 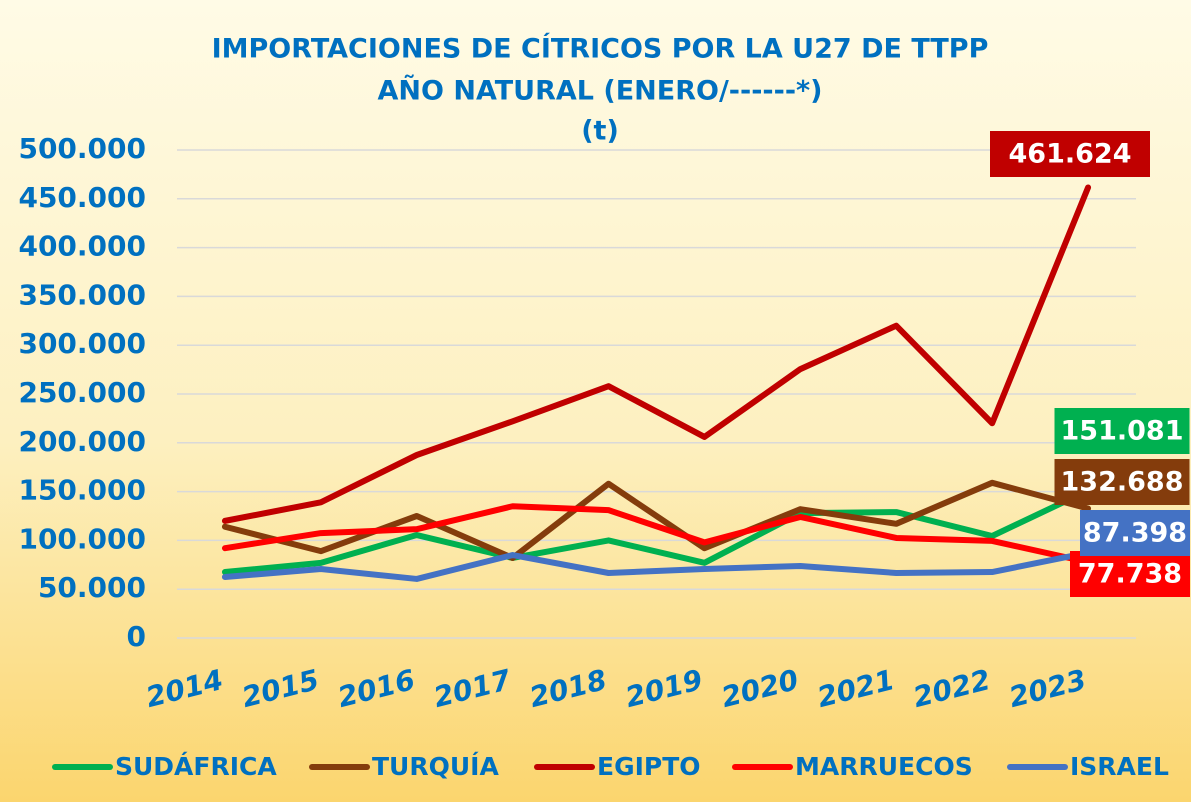 I want to click on legend-label: ISRAEL, so click(x=1119, y=766).